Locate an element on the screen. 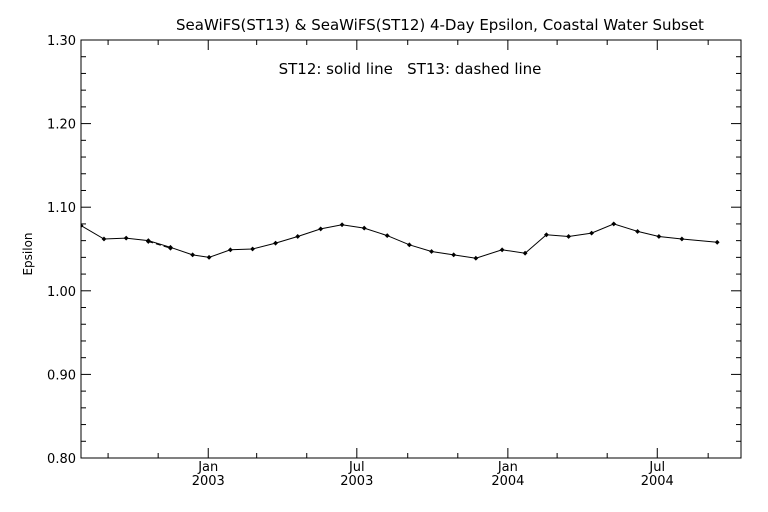  y-tick-label: 1.10 is located at coordinates (61, 208).